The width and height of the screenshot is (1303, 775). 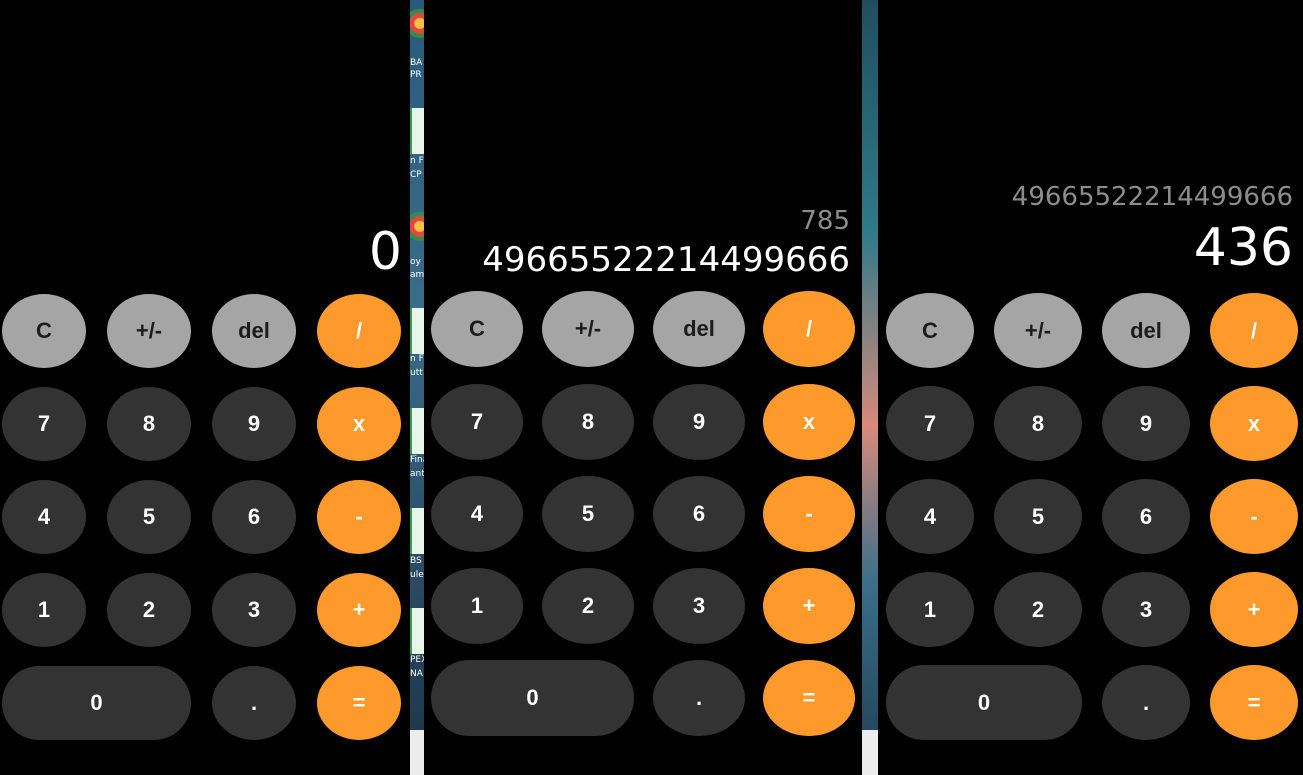 What do you see at coordinates (417, 474) in the screenshot?
I see `desktop-label: ante` at bounding box center [417, 474].